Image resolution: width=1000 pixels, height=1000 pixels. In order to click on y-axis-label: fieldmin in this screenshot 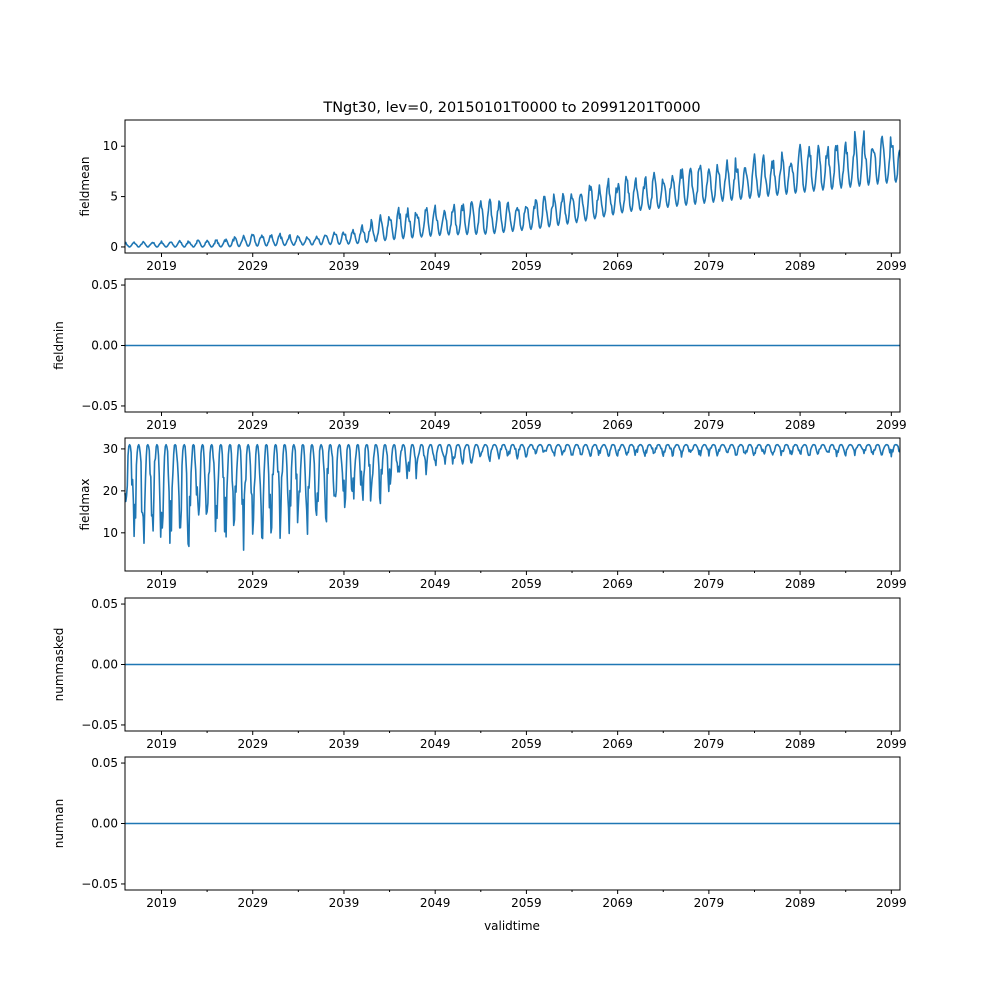, I will do `click(59, 345)`.